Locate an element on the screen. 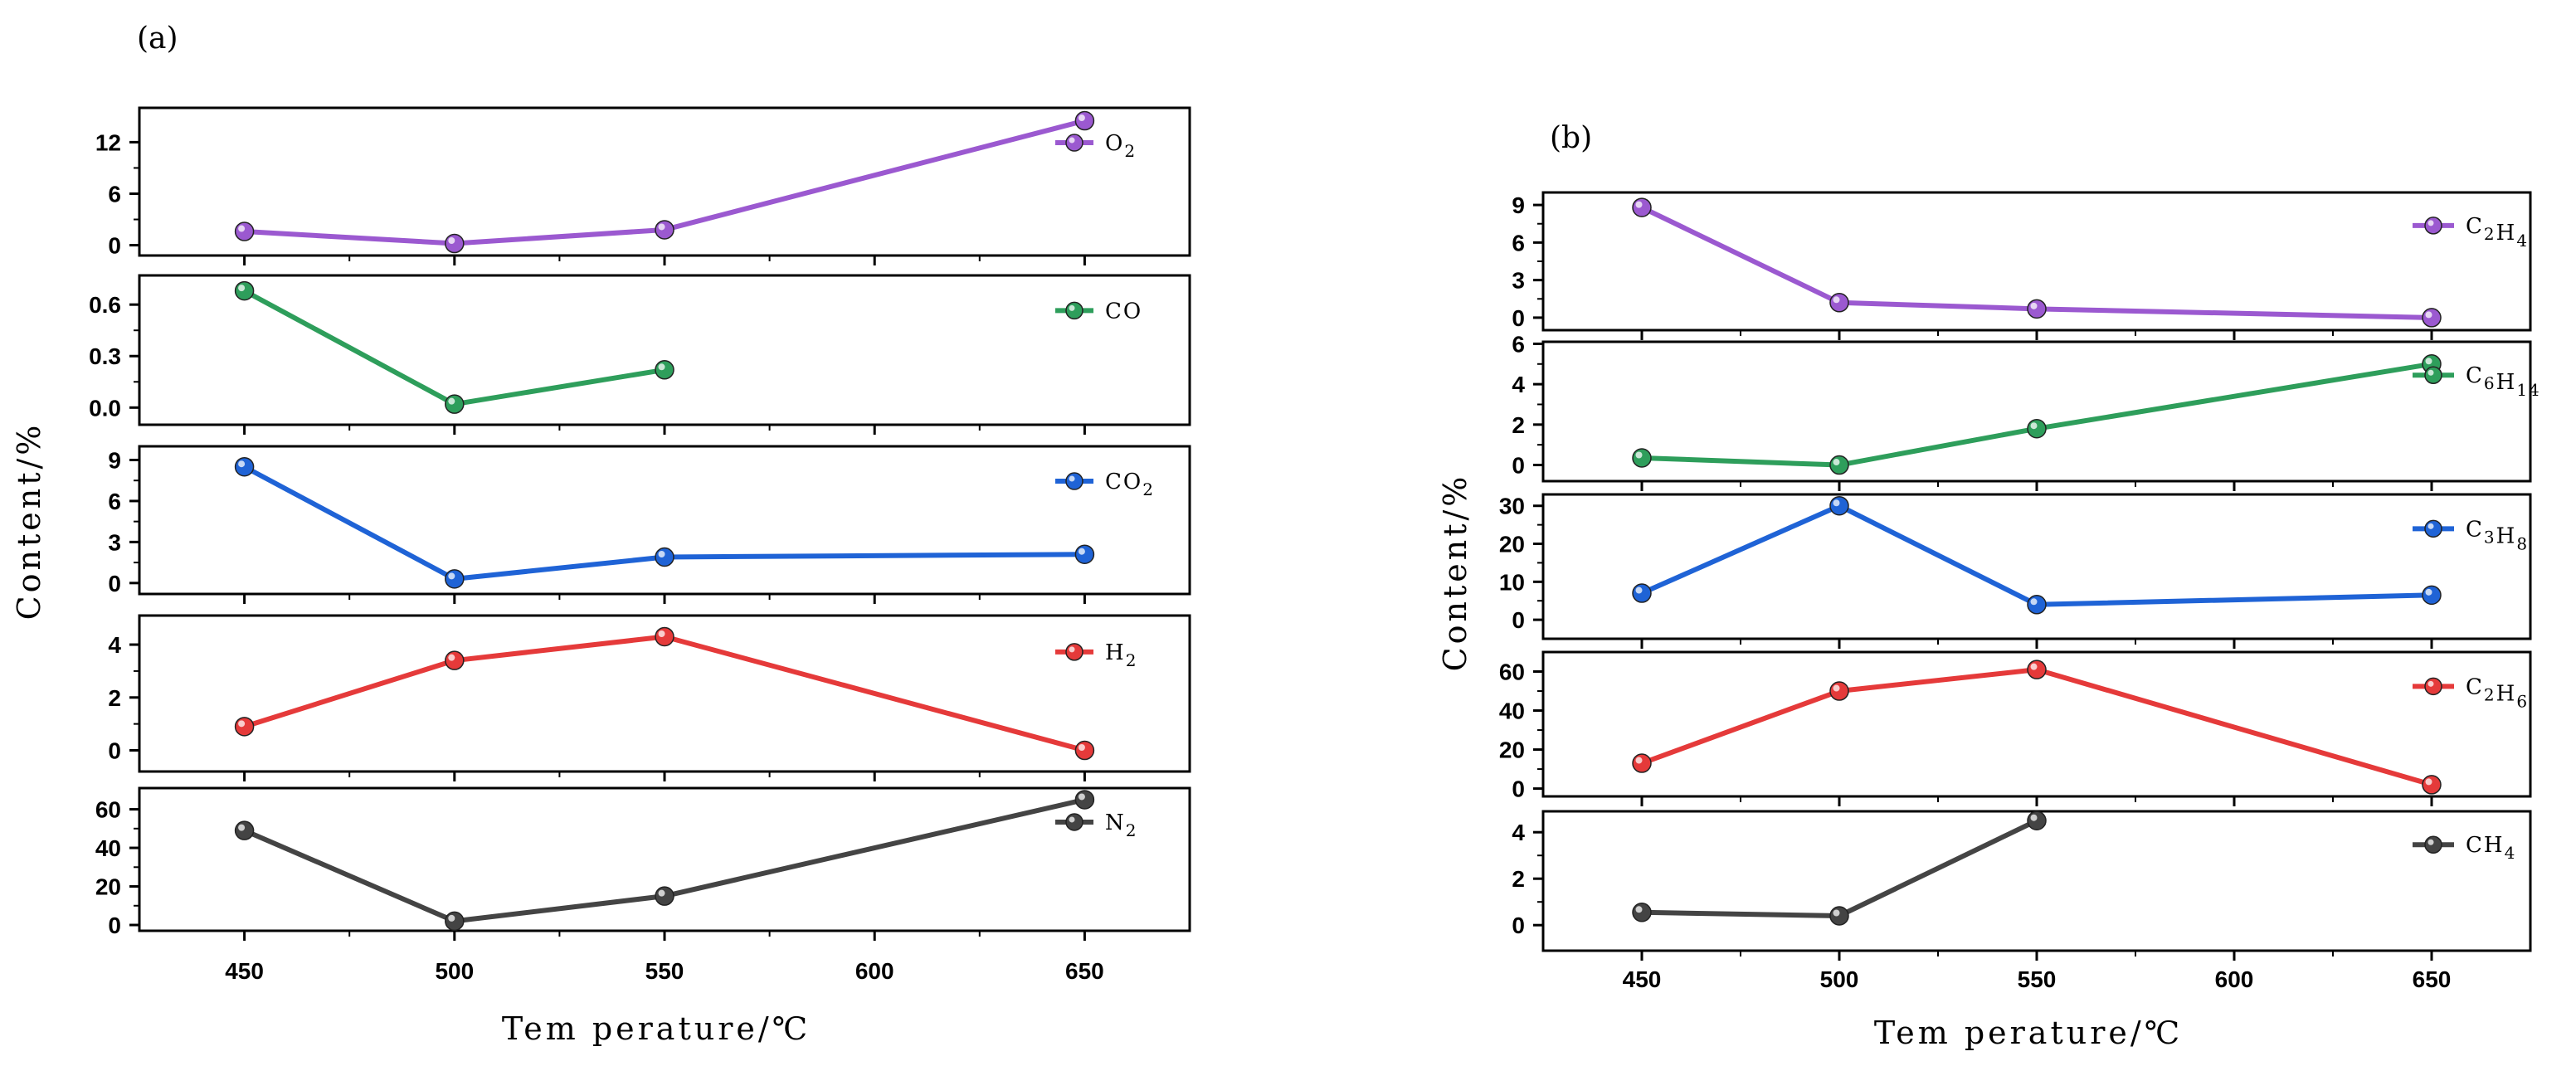 Image resolution: width=2576 pixels, height=1066 pixels. subplot-1: 0 3 6 9 C2H4 is located at coordinates (2022, 265).